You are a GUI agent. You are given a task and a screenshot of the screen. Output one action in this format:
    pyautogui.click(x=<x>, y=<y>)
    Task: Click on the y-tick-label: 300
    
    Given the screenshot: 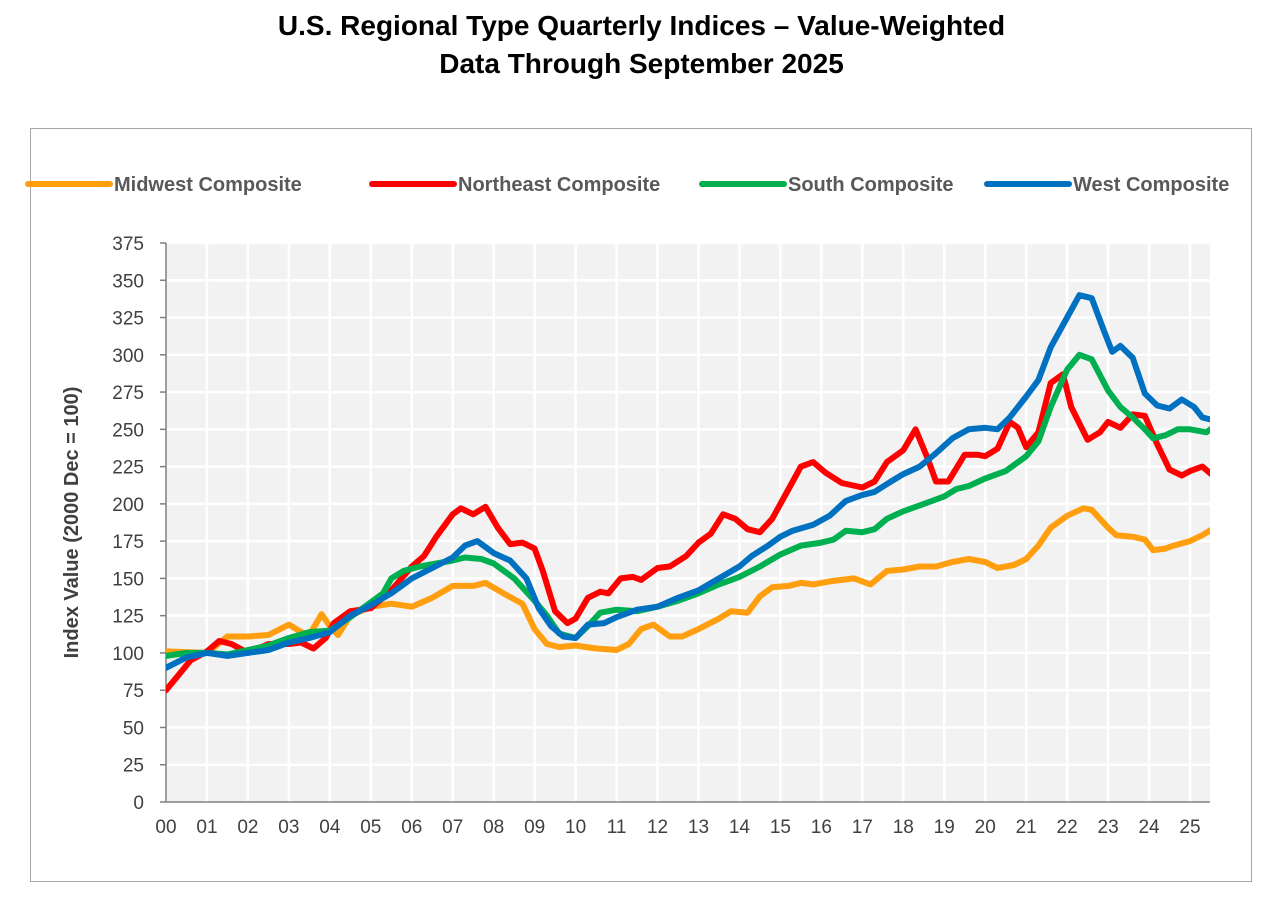 What is the action you would take?
    pyautogui.click(x=128, y=356)
    